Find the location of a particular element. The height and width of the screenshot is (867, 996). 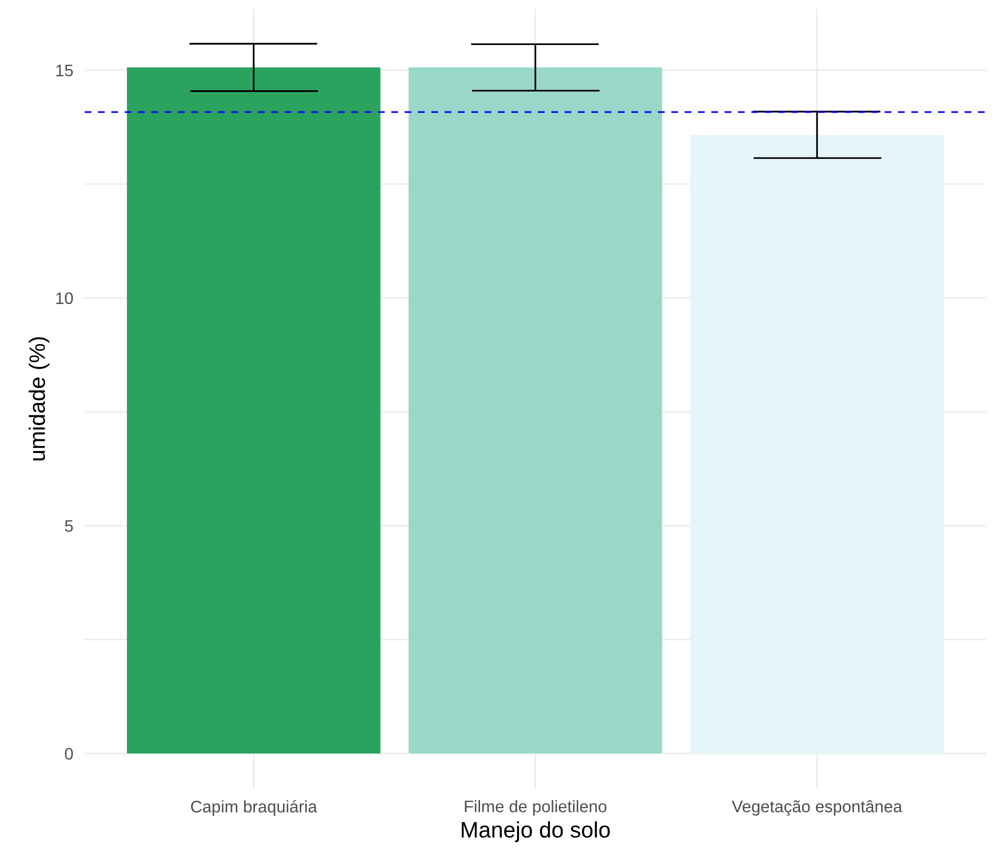

y-tick-label: 5 is located at coordinates (68, 526).